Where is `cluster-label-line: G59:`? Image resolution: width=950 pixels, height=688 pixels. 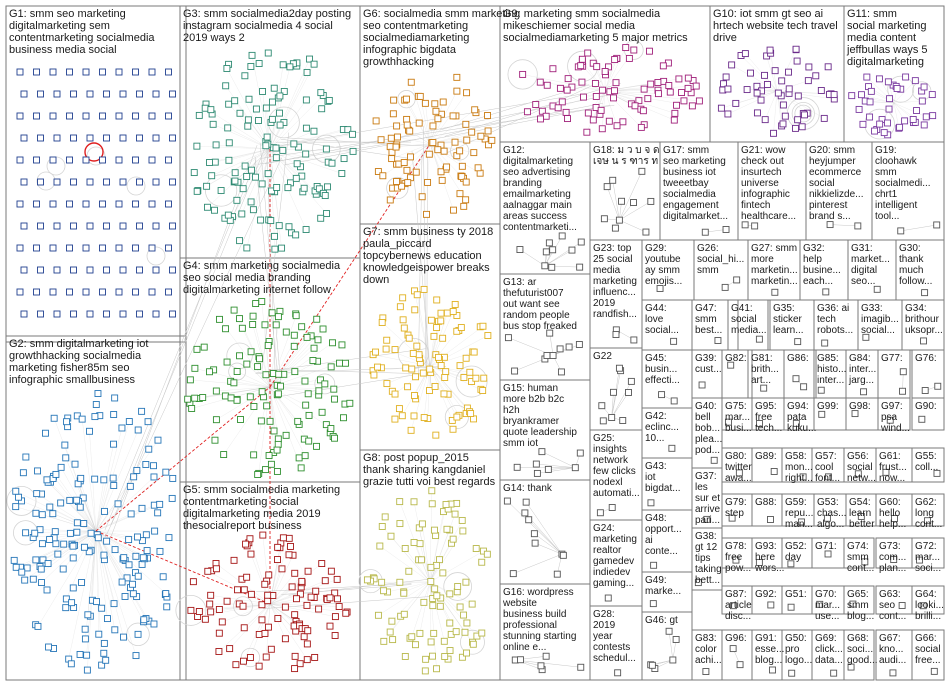 cluster-label-line: G59: is located at coordinates (796, 502).